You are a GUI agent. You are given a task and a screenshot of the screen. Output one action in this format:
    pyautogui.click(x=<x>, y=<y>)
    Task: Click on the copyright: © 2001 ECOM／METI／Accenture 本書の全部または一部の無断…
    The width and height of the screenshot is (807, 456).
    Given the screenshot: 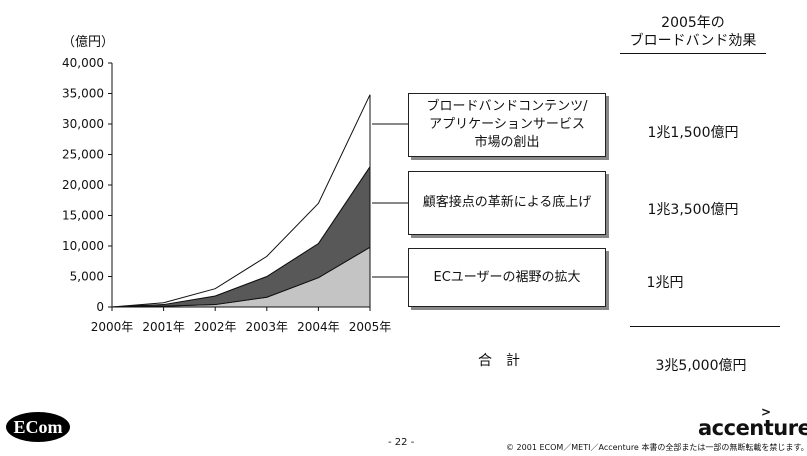 What is the action you would take?
    pyautogui.click(x=656, y=447)
    